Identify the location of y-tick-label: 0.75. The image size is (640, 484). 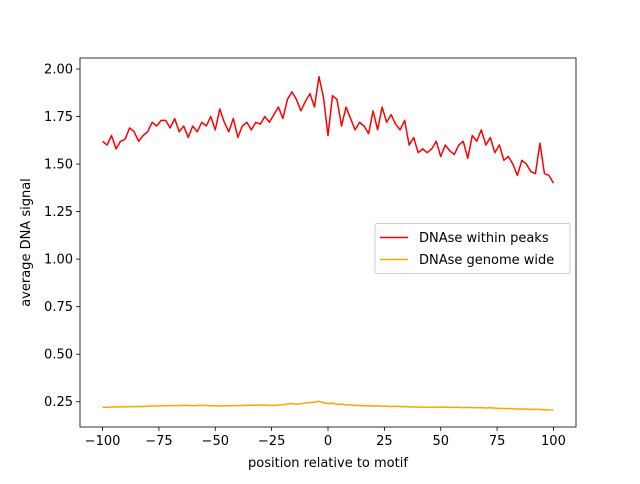
(58, 307).